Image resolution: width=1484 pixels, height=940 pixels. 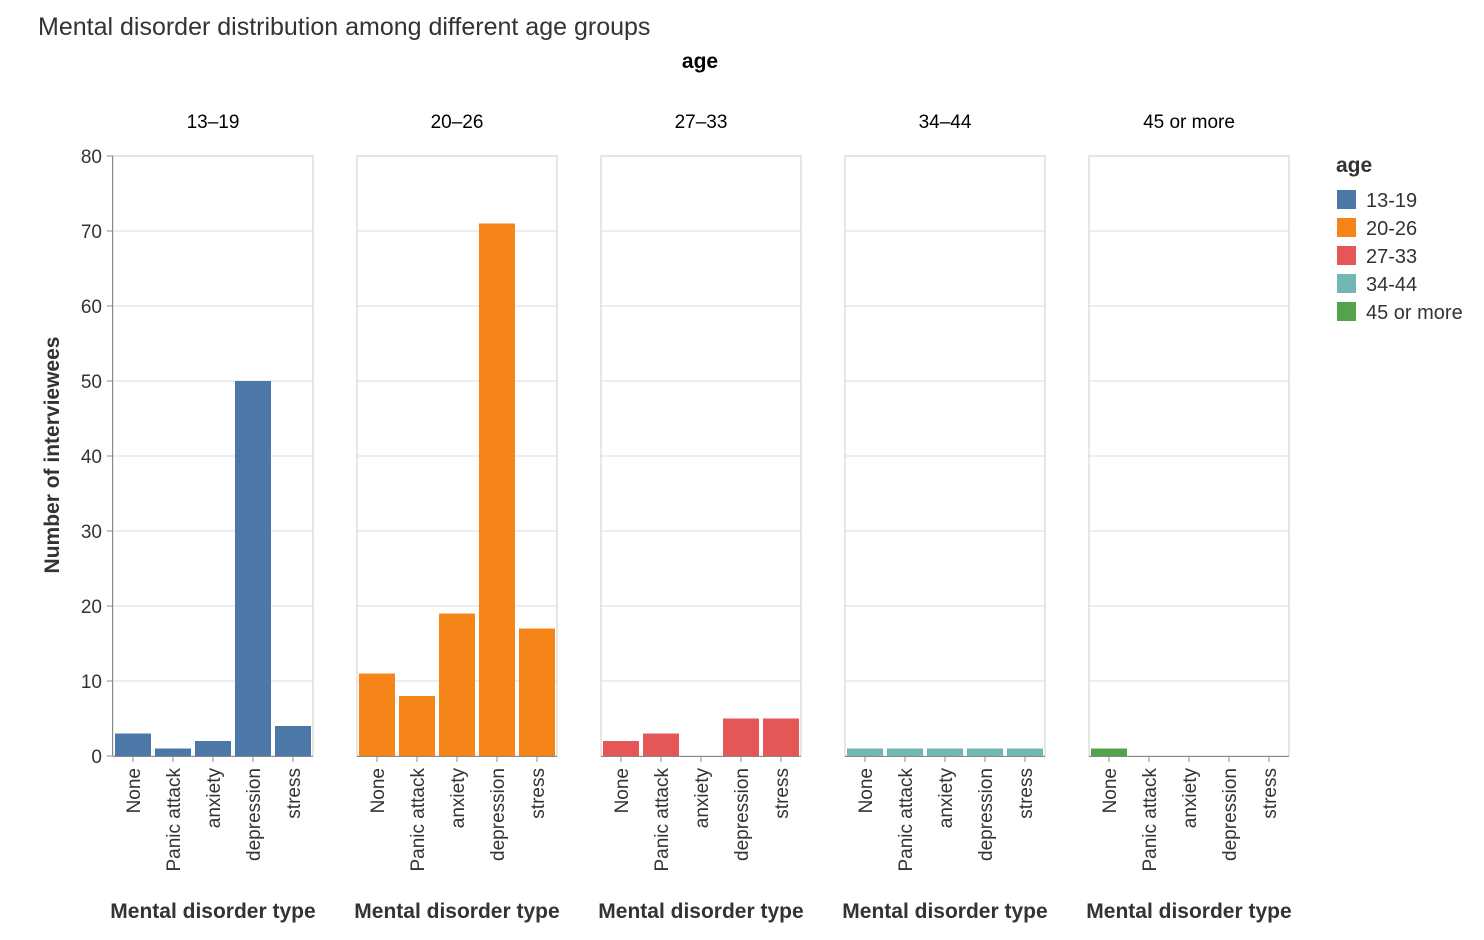 I want to click on bar-13-19-panic-attack, so click(x=173, y=752).